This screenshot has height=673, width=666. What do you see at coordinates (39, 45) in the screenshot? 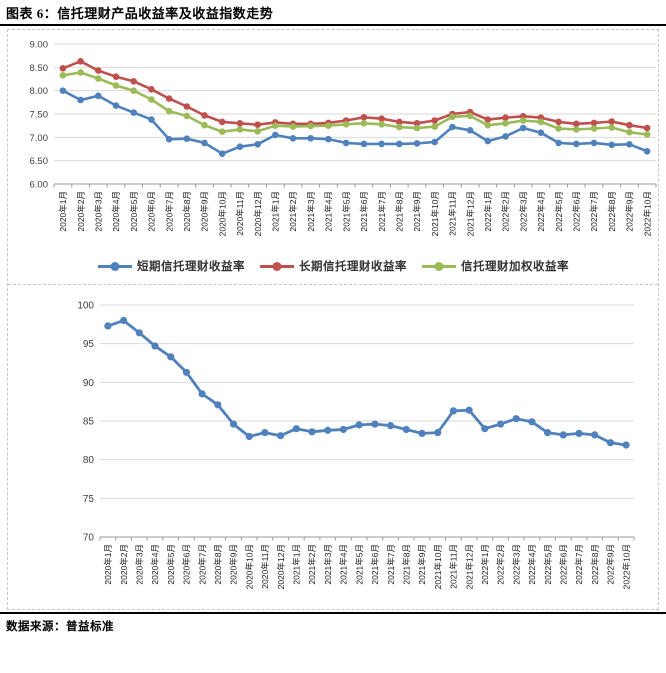
I see `svg-text: 9.00` at bounding box center [39, 45].